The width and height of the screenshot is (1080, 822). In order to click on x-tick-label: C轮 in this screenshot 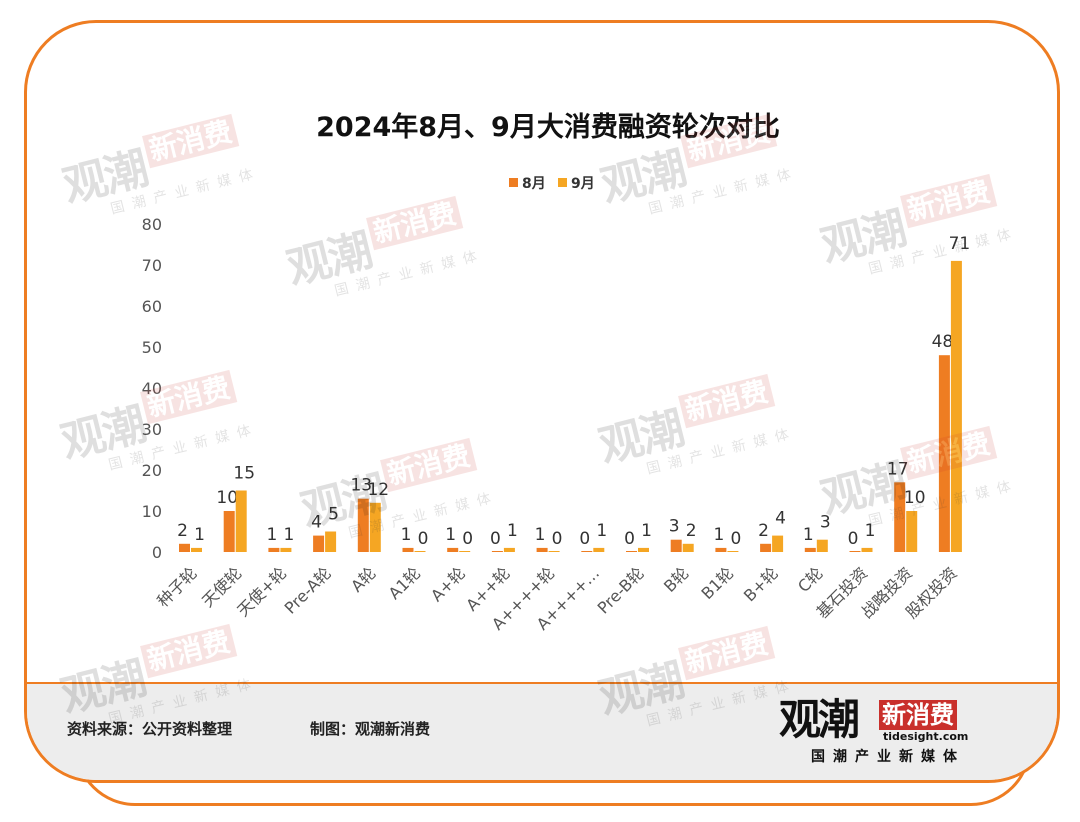, I will do `click(810, 579)`.